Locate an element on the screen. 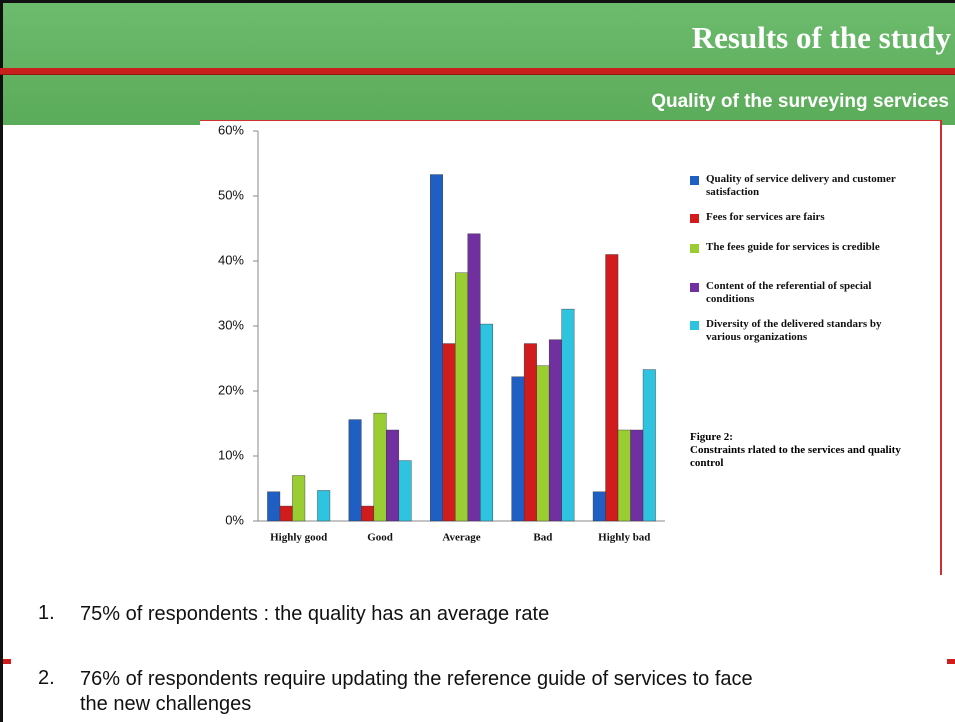 The image size is (955, 722). bullet-number: 2. is located at coordinates (46, 678).